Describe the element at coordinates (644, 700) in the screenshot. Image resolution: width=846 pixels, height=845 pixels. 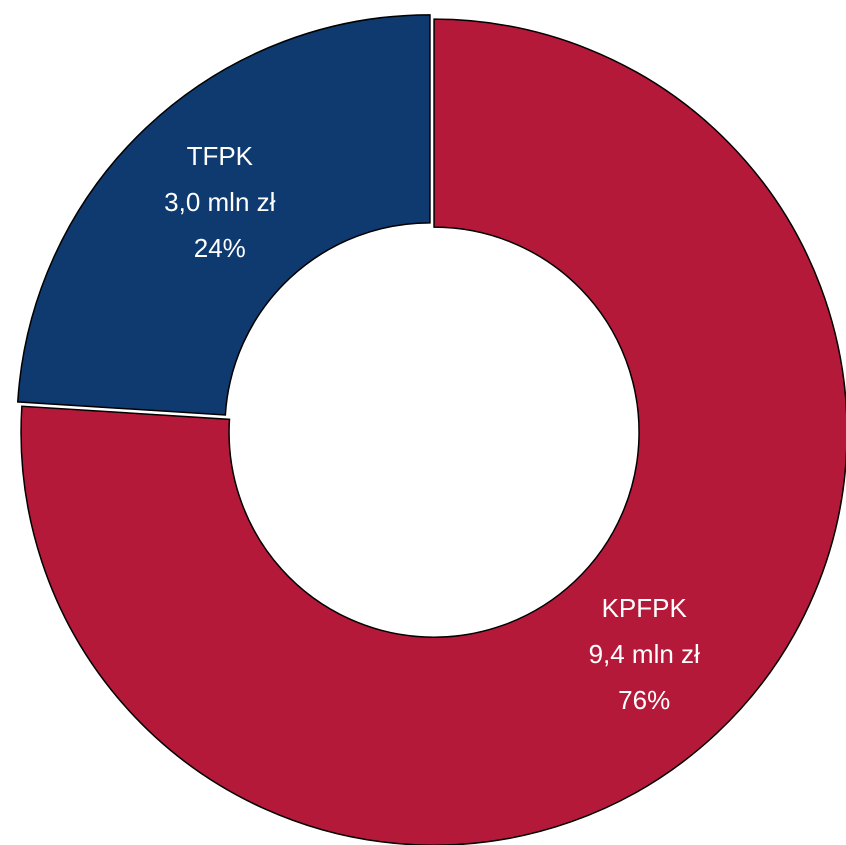
I see `slice-percent-label: 76%` at that location.